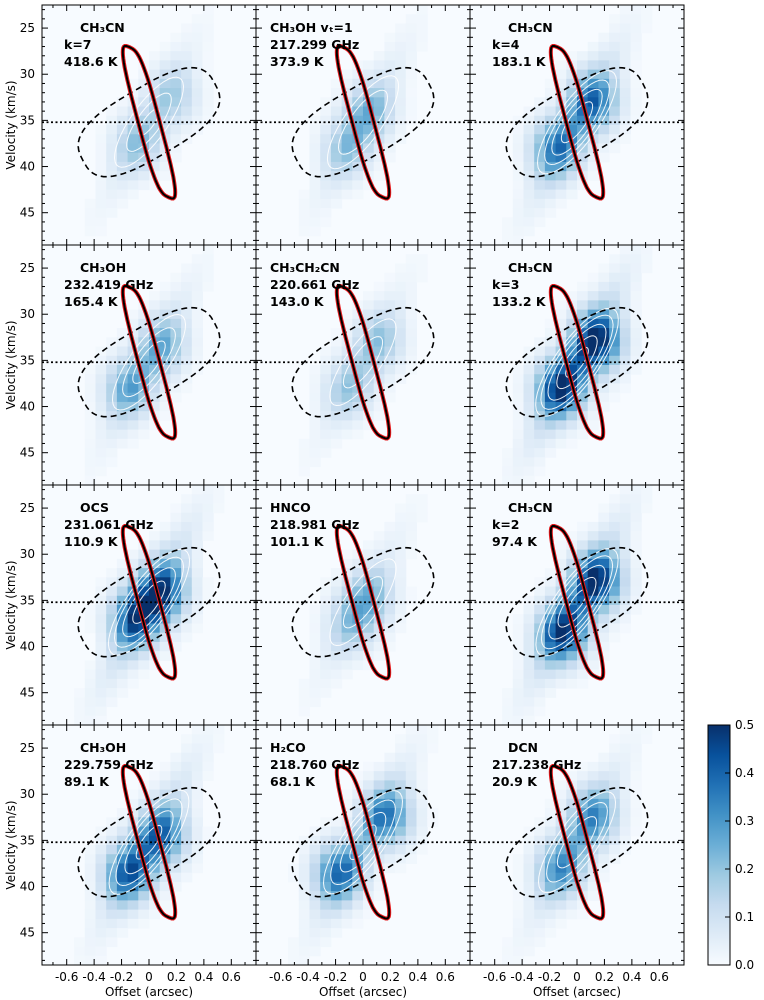  Describe the element at coordinates (66, 977) in the screenshot. I see `x-tick-label: -0.6` at that location.